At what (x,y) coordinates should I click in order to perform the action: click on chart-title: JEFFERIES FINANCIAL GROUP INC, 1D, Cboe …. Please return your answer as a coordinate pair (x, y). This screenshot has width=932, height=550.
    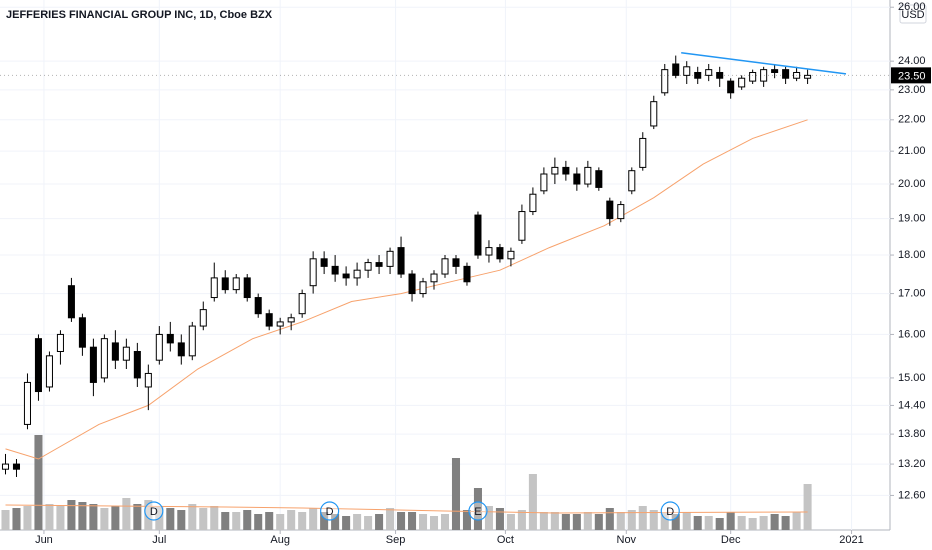
    Looking at the image, I should click on (139, 15).